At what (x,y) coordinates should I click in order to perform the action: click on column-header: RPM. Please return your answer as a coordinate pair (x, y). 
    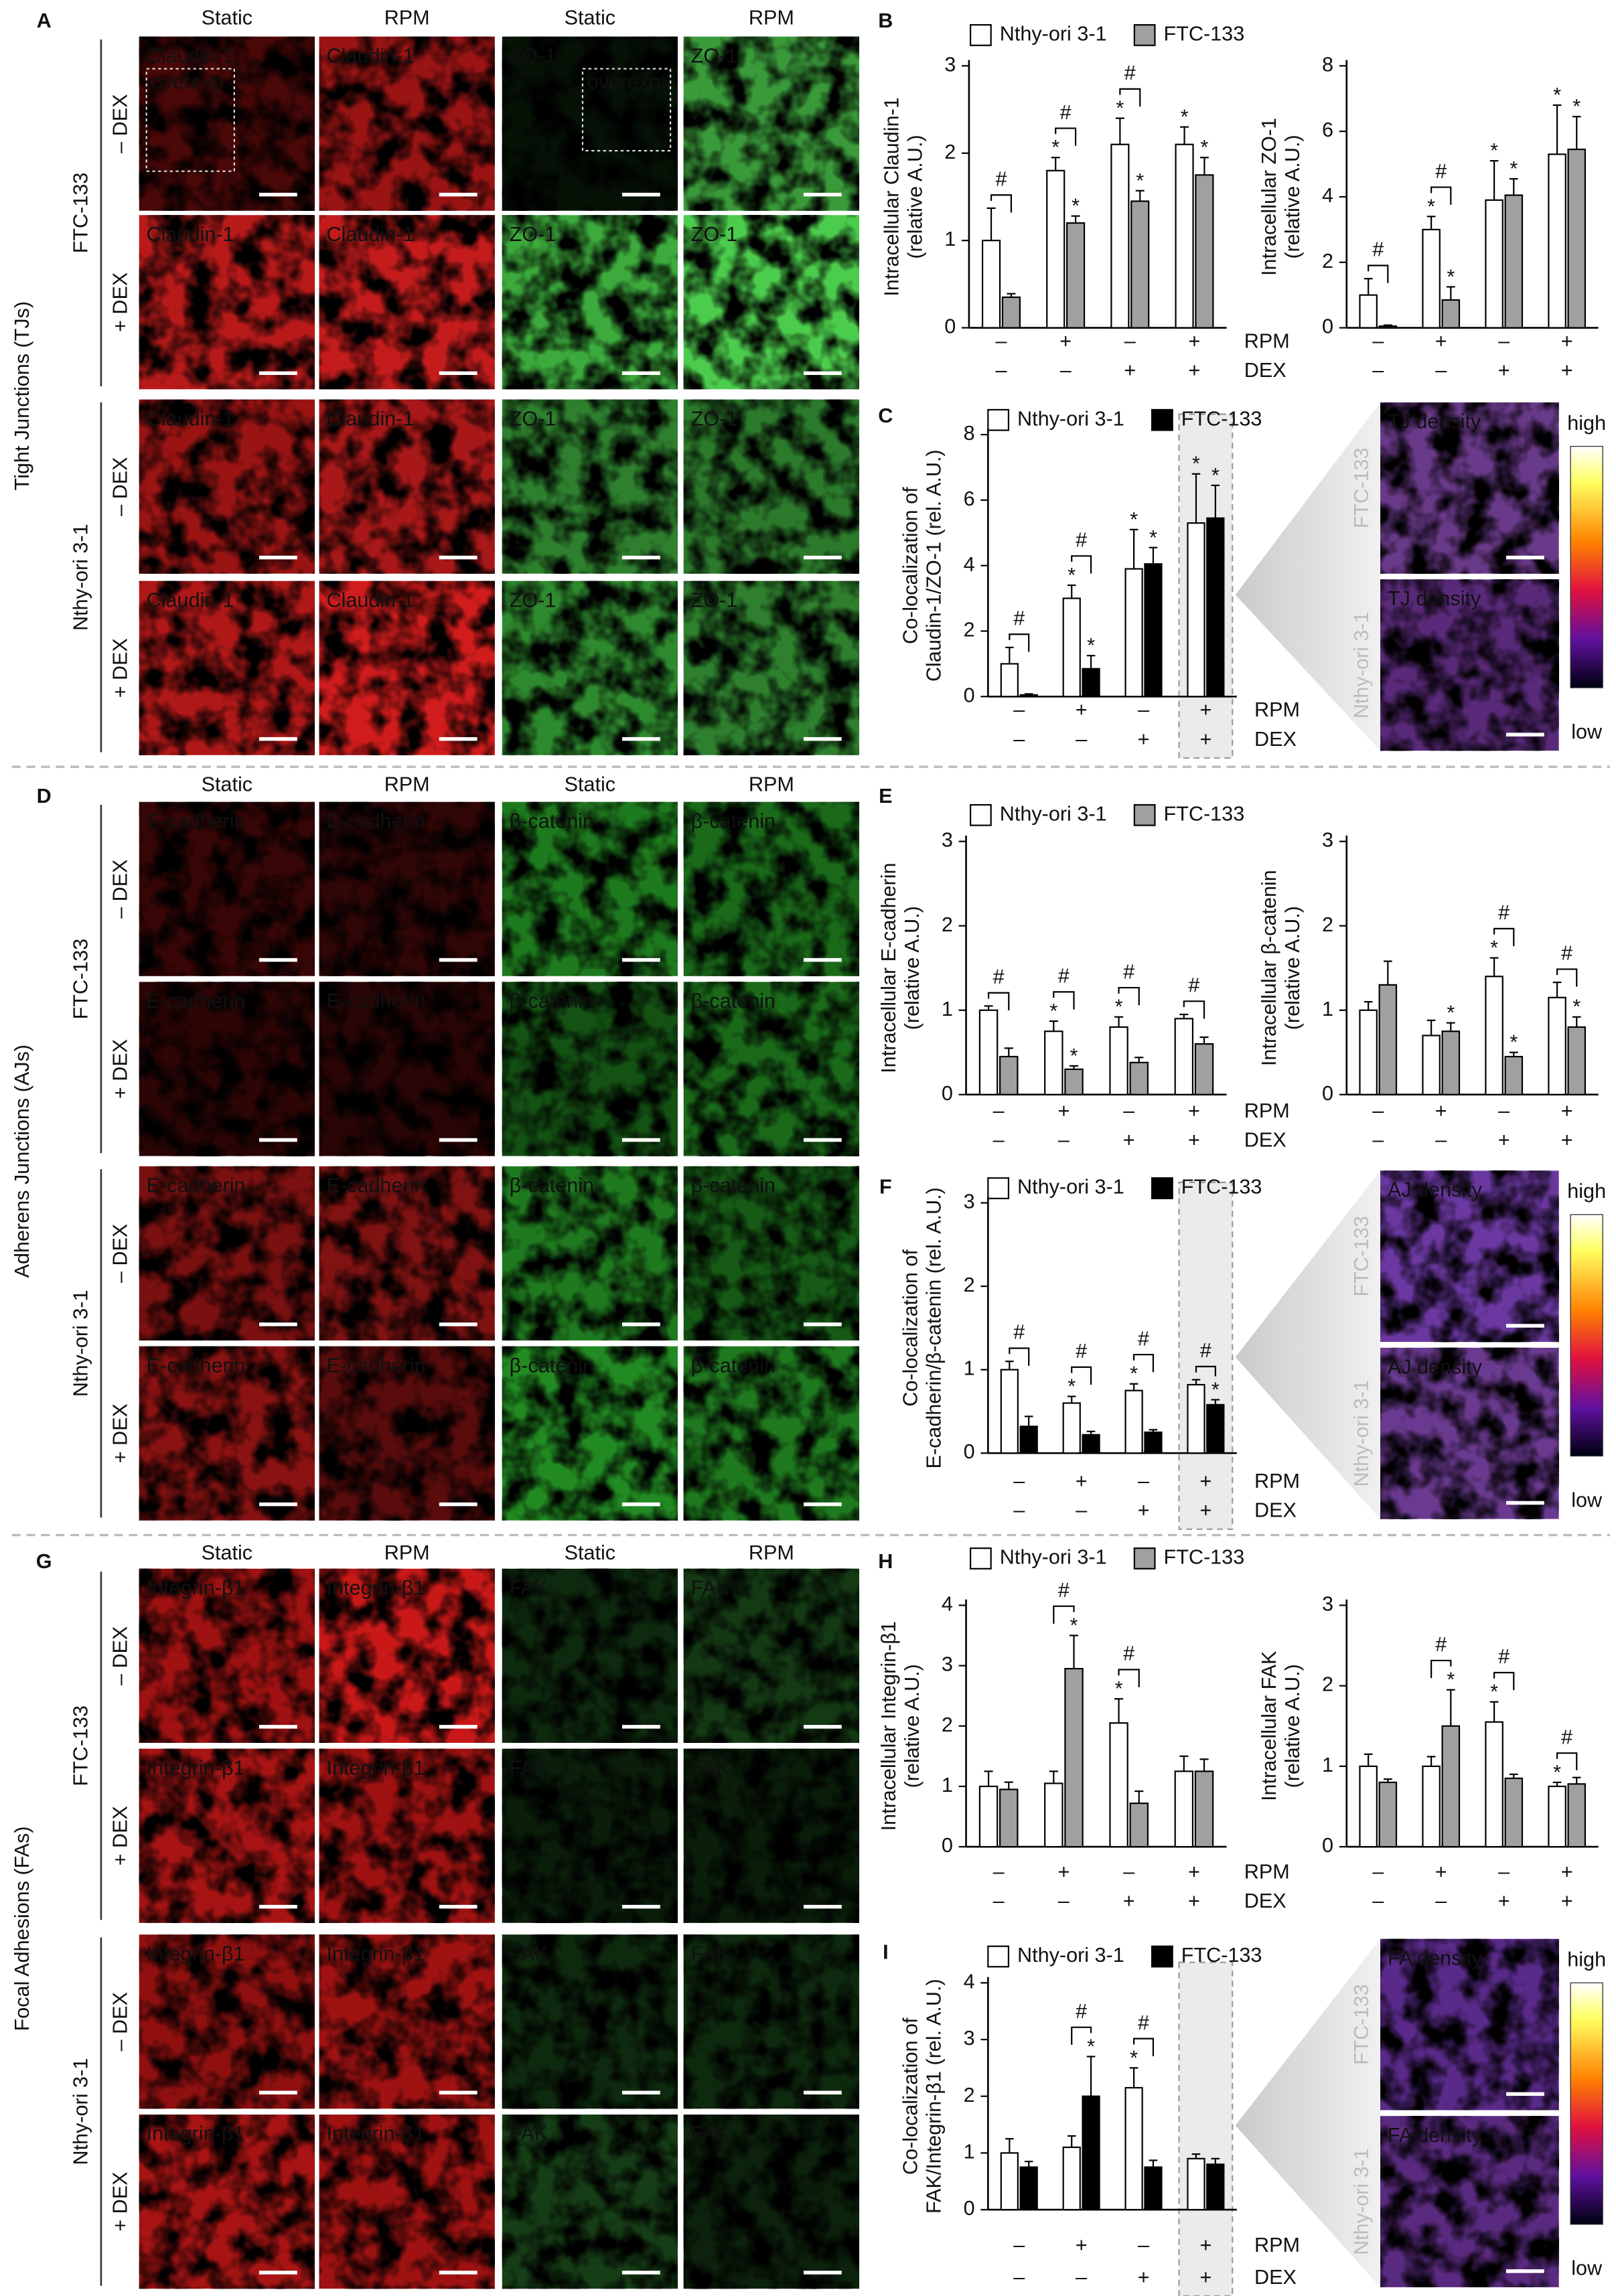
    Looking at the image, I should click on (771, 784).